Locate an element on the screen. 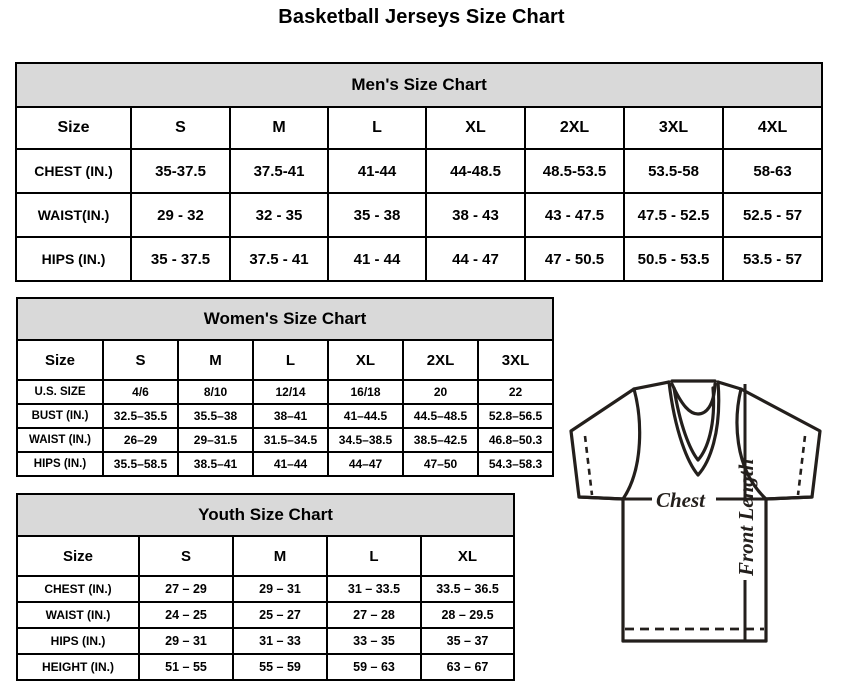 The width and height of the screenshot is (843, 681). womens-us-size-m: 8/10 is located at coordinates (215, 392).